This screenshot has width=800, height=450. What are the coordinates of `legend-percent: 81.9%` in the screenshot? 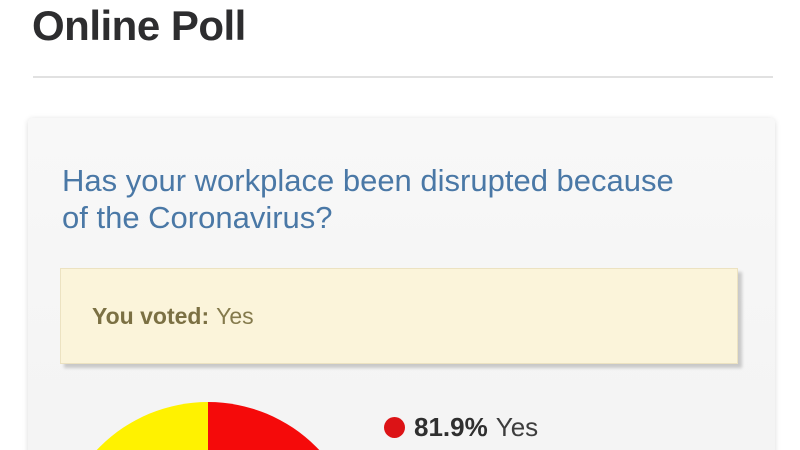 It's located at (451, 427).